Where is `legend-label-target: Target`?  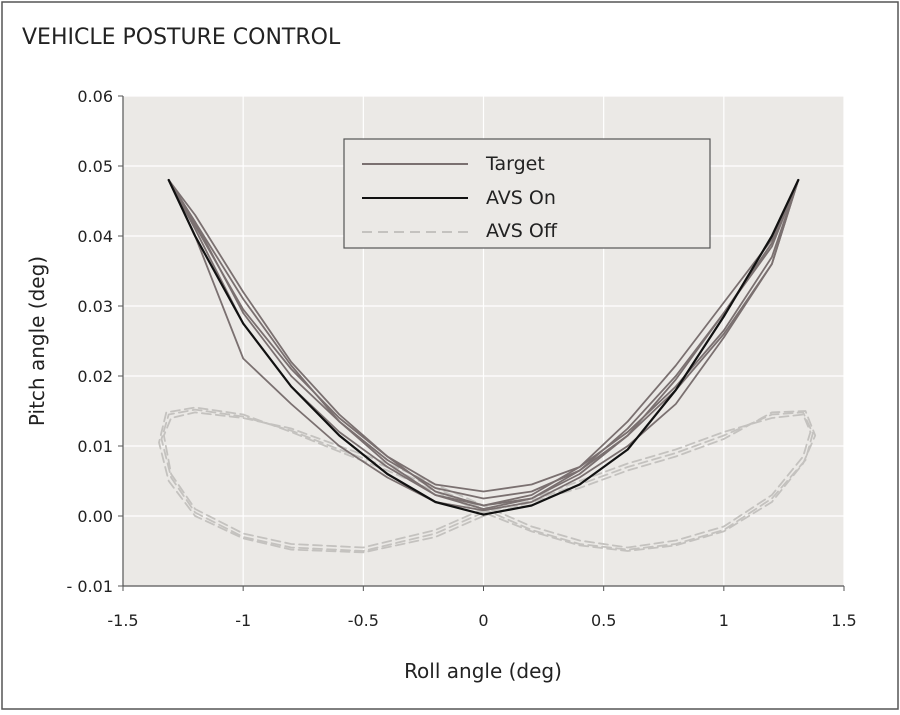 legend-label-target: Target is located at coordinates (515, 164).